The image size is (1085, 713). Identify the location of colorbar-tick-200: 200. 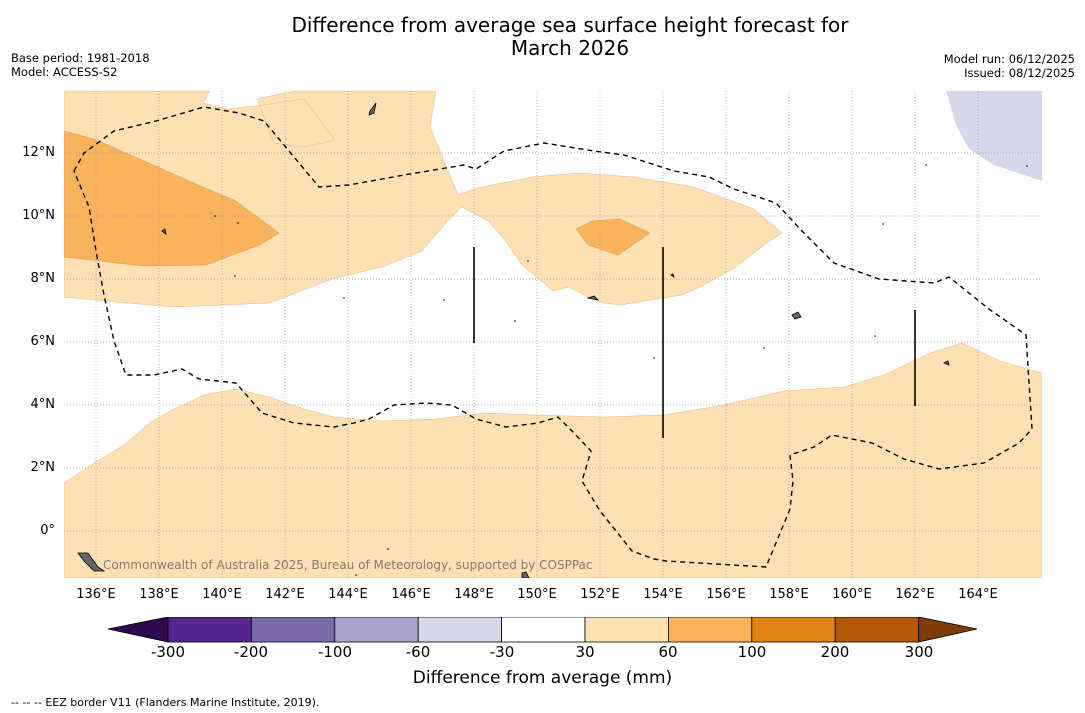
(835, 652).